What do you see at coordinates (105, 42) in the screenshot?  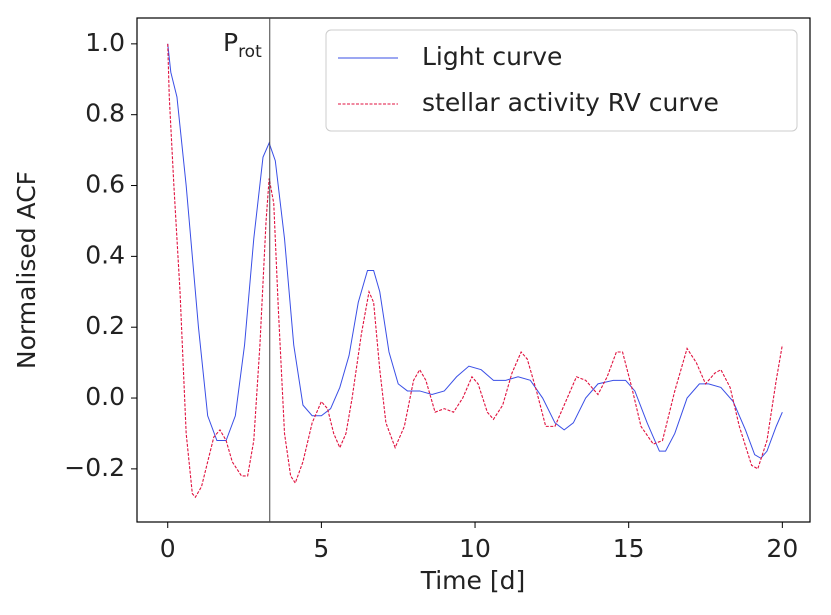 I see `y-tick-label: 1.0` at bounding box center [105, 42].